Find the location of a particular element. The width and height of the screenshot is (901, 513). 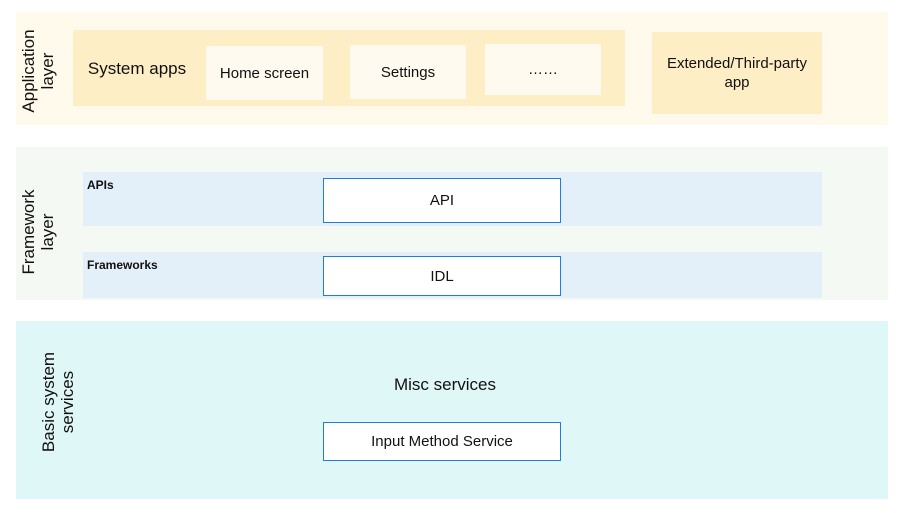

extended-app-box: Extended/Third-party app is located at coordinates (737, 73).